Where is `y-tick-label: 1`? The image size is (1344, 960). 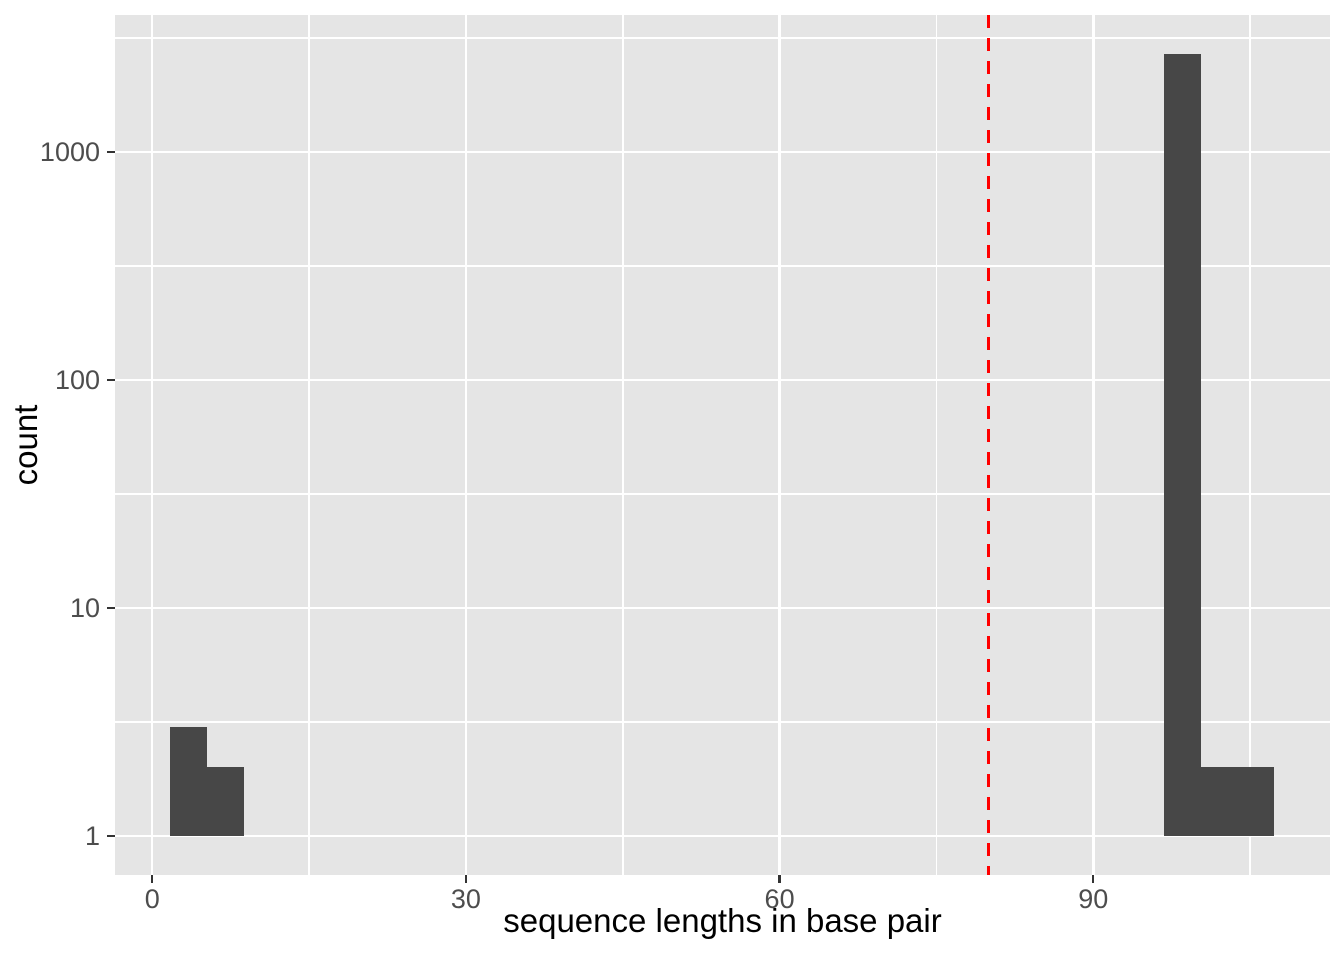 y-tick-label: 1 is located at coordinates (92, 836).